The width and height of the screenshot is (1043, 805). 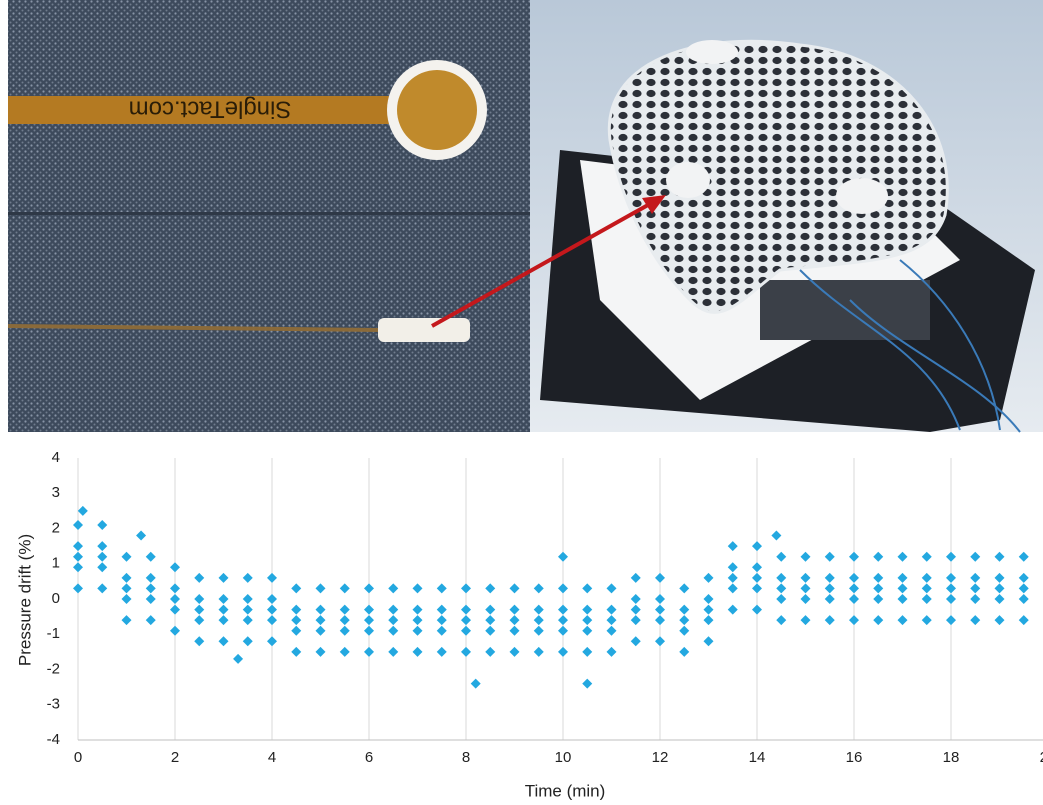 What do you see at coordinates (56, 563) in the screenshot?
I see `y-tick-label: 1` at bounding box center [56, 563].